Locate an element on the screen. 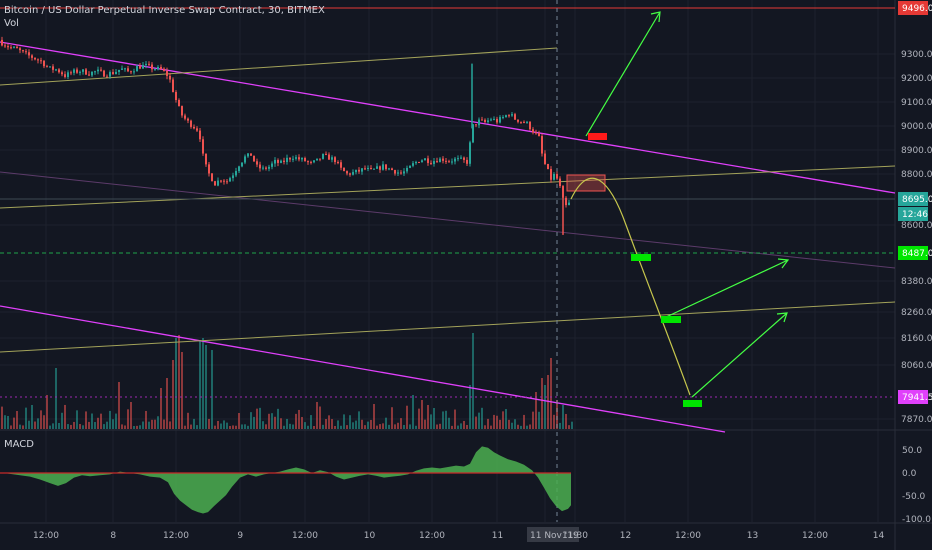 The width and height of the screenshot is (932, 550). price-badge-label: 9496.0 is located at coordinates (917, 9).